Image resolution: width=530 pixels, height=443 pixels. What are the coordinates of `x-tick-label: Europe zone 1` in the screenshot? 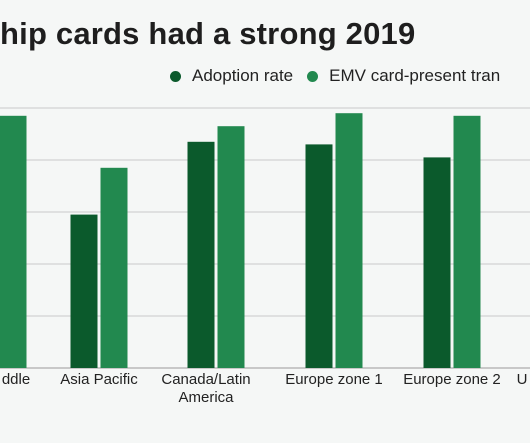 It's located at (334, 379).